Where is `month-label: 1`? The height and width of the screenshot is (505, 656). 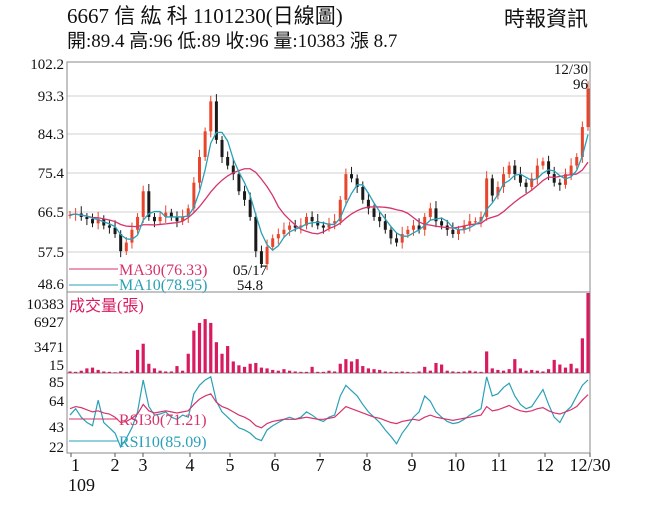 month-label: 1 is located at coordinates (75, 465).